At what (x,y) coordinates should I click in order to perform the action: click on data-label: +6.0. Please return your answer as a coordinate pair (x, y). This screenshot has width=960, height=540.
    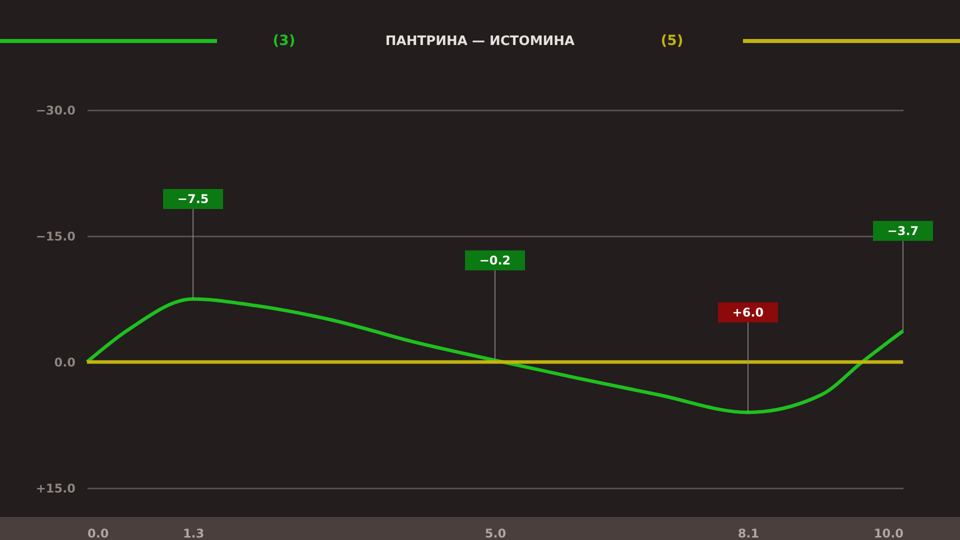
    Looking at the image, I should click on (748, 312).